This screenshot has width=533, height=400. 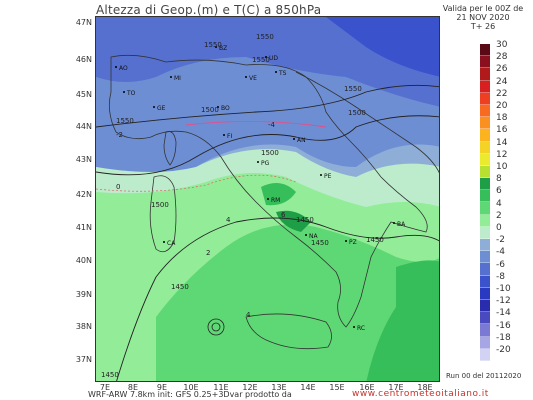 I want to click on city-label: BZ, so click(x=223, y=48).